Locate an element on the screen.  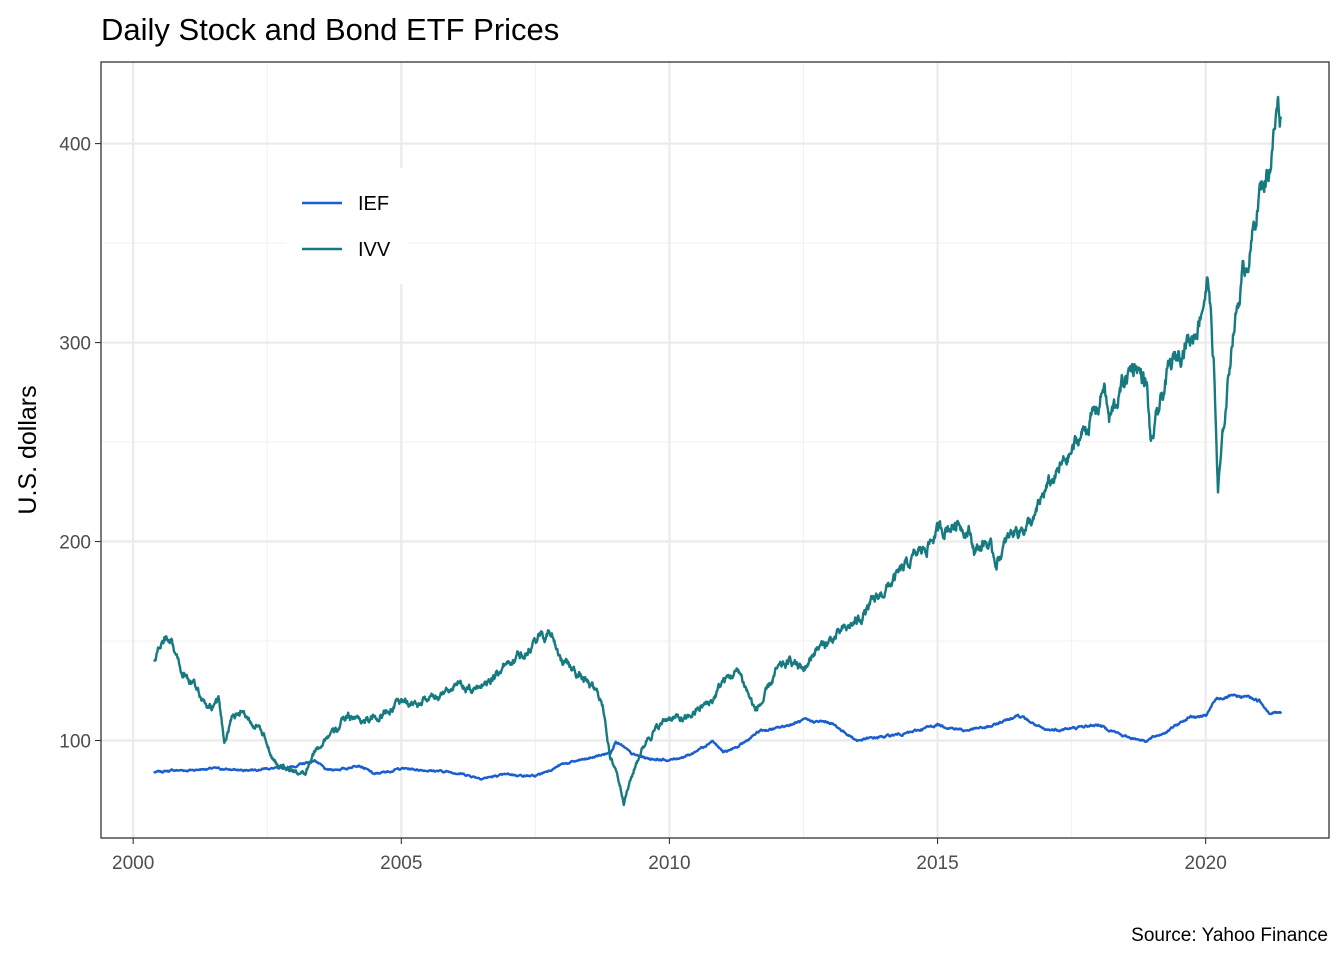
legend-background is located at coordinates (347, 226).